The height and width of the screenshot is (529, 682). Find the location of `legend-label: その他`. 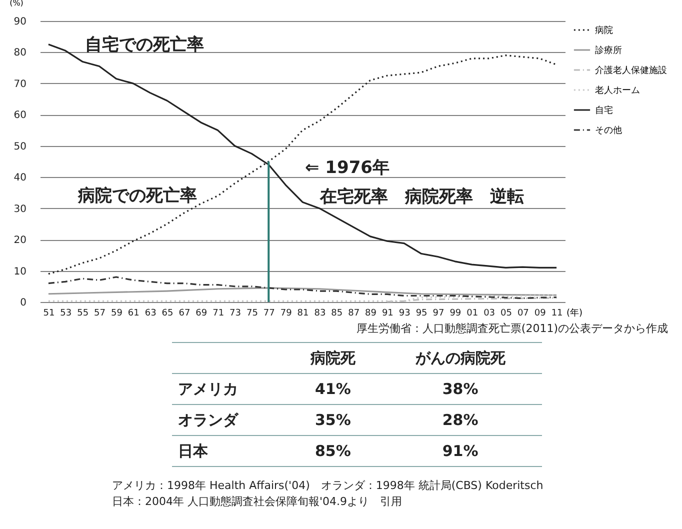

legend-label: その他 is located at coordinates (608, 130).